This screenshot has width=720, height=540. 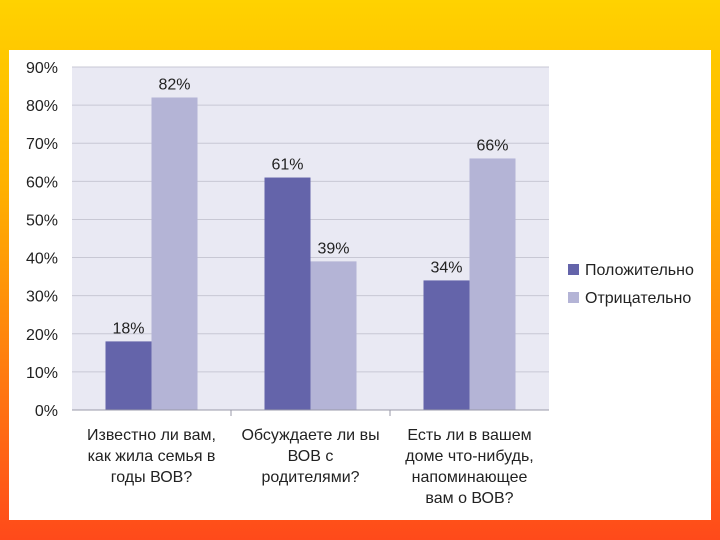 I want to click on y-tick-label: 0%, so click(x=46, y=411).